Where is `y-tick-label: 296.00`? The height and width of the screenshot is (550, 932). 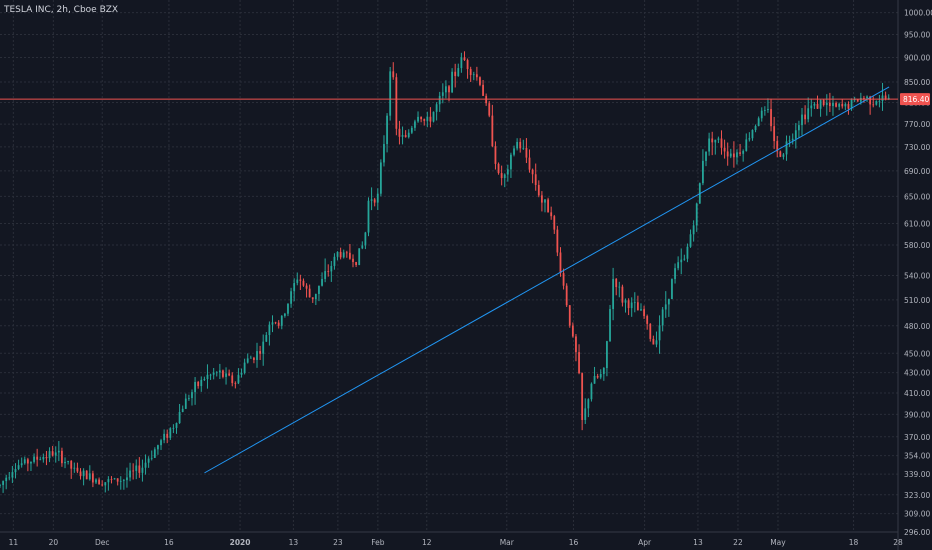 y-tick-label: 296.00 is located at coordinates (917, 532).